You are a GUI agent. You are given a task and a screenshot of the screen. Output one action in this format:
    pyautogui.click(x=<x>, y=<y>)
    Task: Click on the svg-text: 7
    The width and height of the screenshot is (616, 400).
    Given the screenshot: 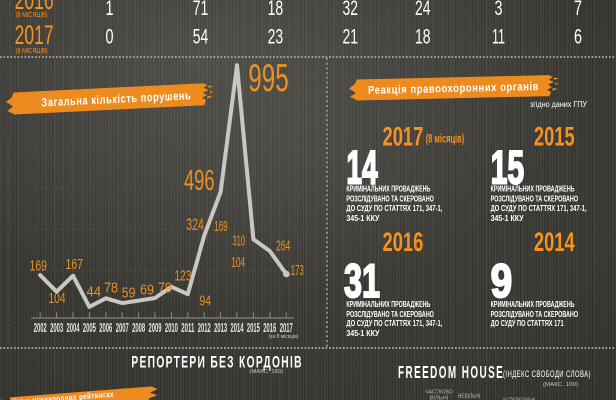 What is the action you would take?
    pyautogui.click(x=578, y=10)
    